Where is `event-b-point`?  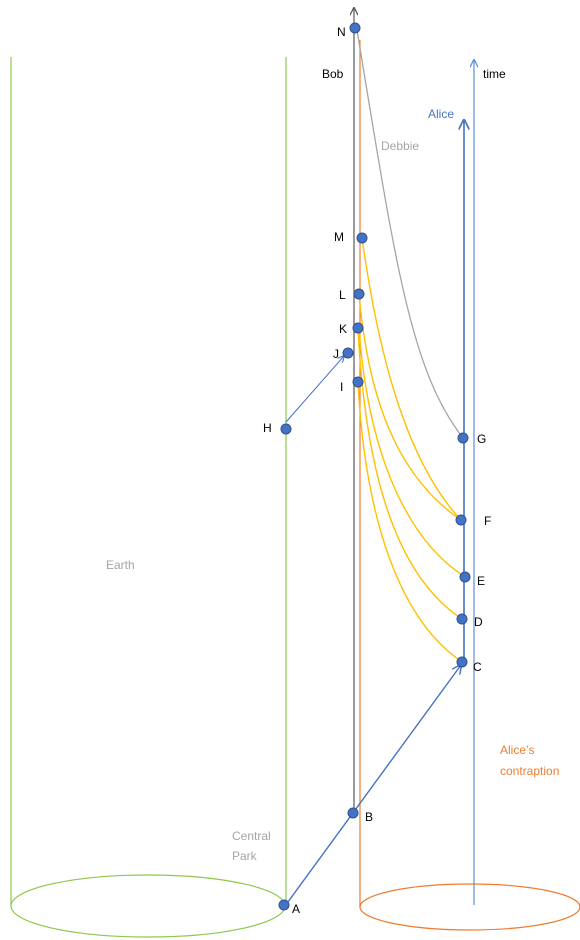 event-b-point is located at coordinates (353, 813).